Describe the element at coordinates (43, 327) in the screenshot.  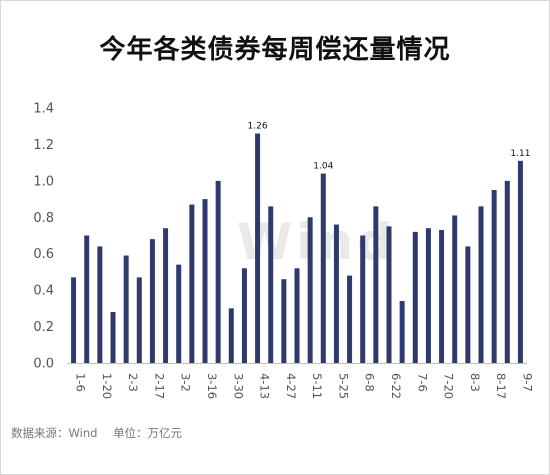
I see `y-tick-label: 0.2` at that location.